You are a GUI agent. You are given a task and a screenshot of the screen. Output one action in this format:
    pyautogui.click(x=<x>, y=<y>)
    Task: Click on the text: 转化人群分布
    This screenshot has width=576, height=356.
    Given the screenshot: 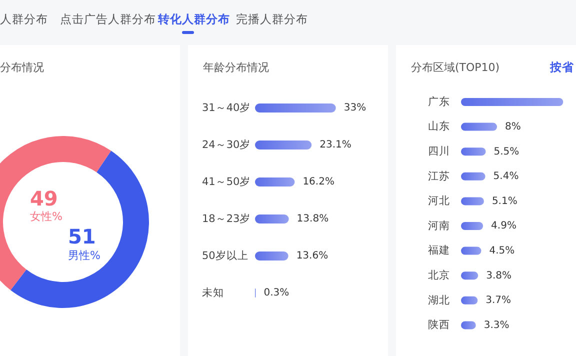 What is the action you would take?
    pyautogui.click(x=193, y=19)
    